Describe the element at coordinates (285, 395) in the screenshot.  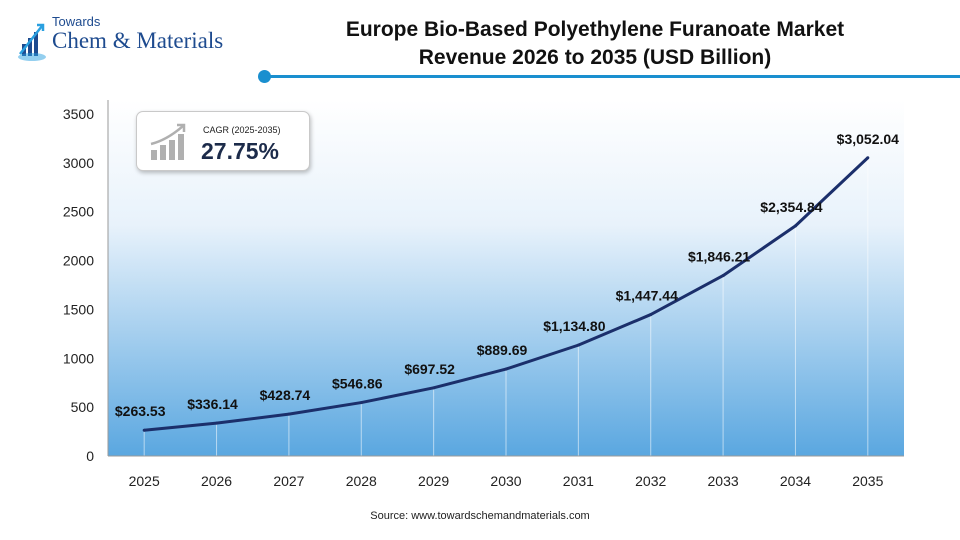
I see `data-label: $428.74` at that location.